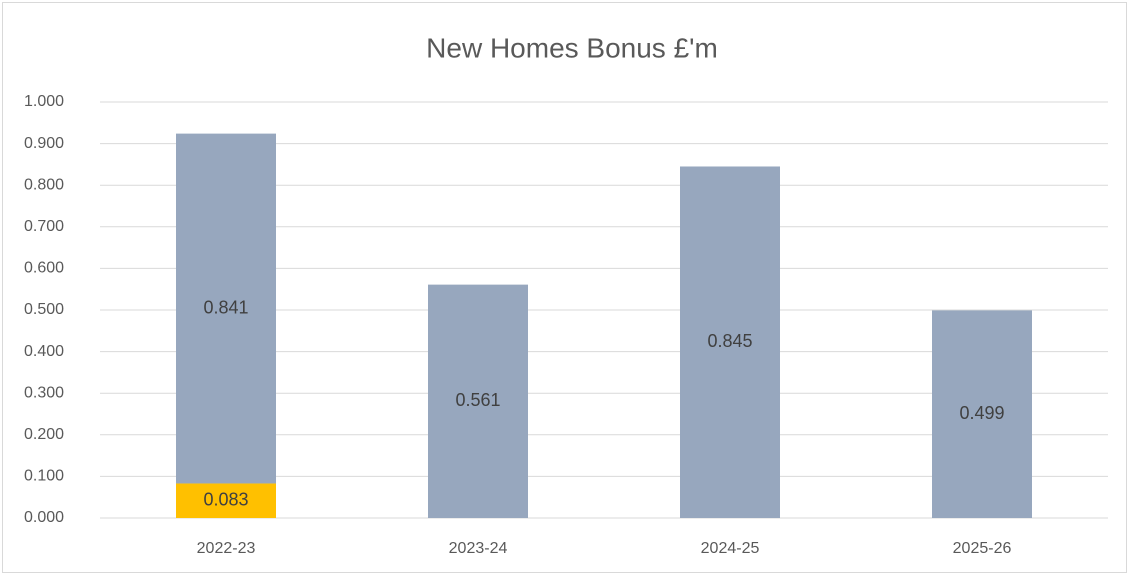 This screenshot has height=576, width=1130. I want to click on data-label: 0.499, so click(981, 413).